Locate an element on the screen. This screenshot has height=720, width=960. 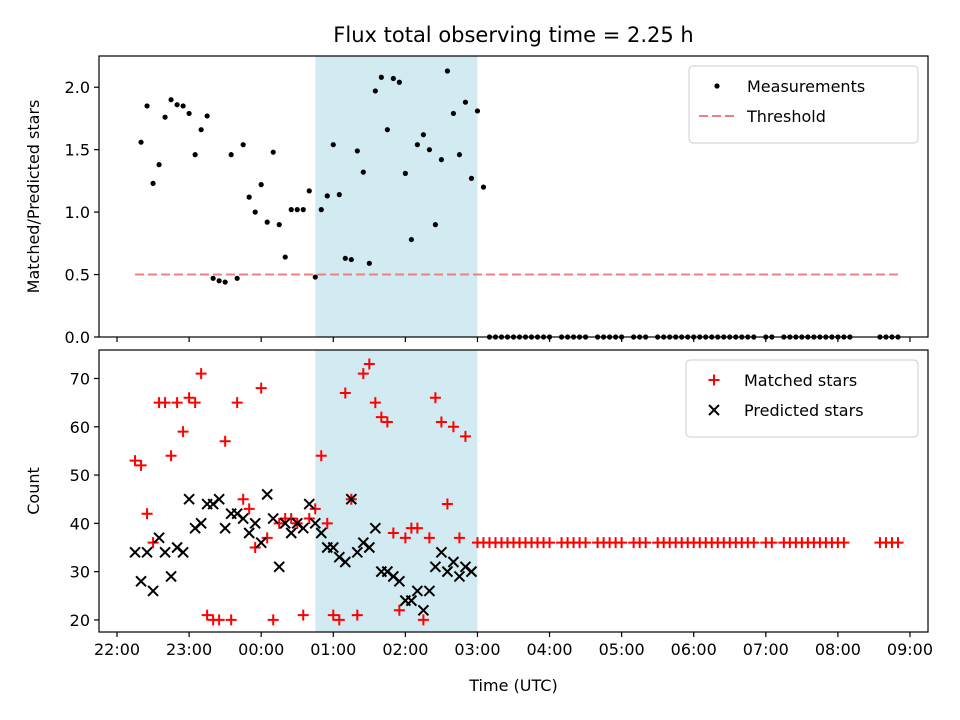
x-tick-label: 04:00 is located at coordinates (549, 649).